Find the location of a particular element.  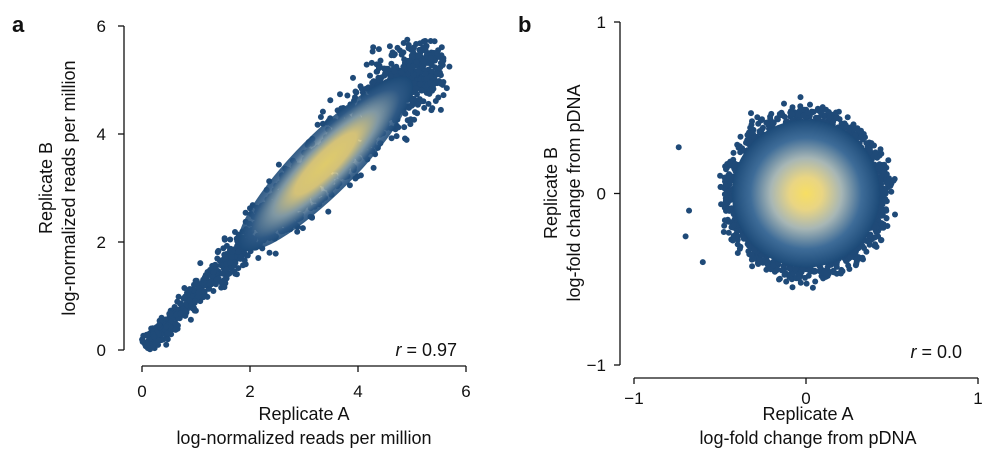

panel-a-letter: a is located at coordinates (18, 24).